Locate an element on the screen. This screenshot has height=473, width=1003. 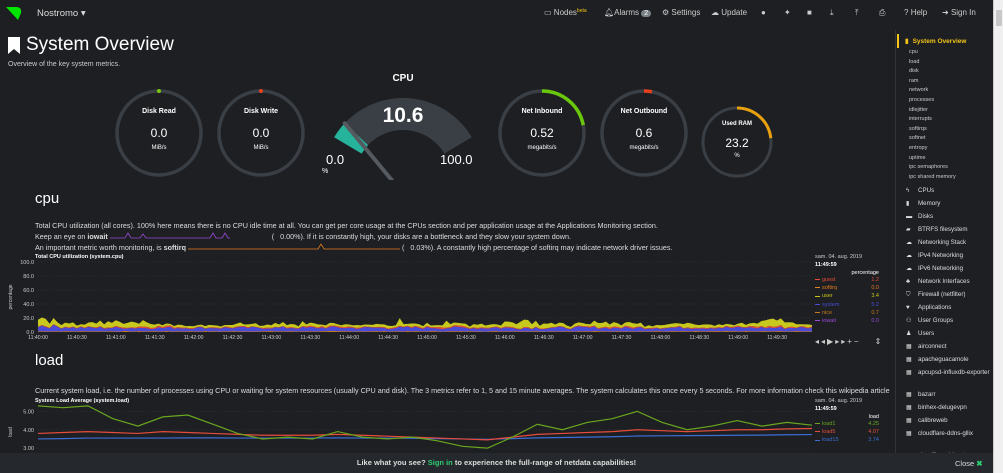
host-dropdown: Nostromo ▾ is located at coordinates (61, 13).